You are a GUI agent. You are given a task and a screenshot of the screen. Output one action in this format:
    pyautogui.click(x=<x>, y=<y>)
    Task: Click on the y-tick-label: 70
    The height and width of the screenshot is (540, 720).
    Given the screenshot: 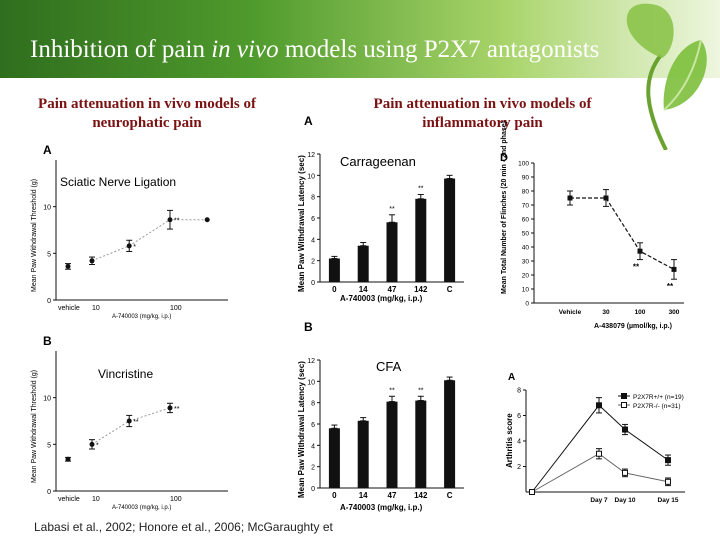 What is the action you would take?
    pyautogui.click(x=526, y=206)
    